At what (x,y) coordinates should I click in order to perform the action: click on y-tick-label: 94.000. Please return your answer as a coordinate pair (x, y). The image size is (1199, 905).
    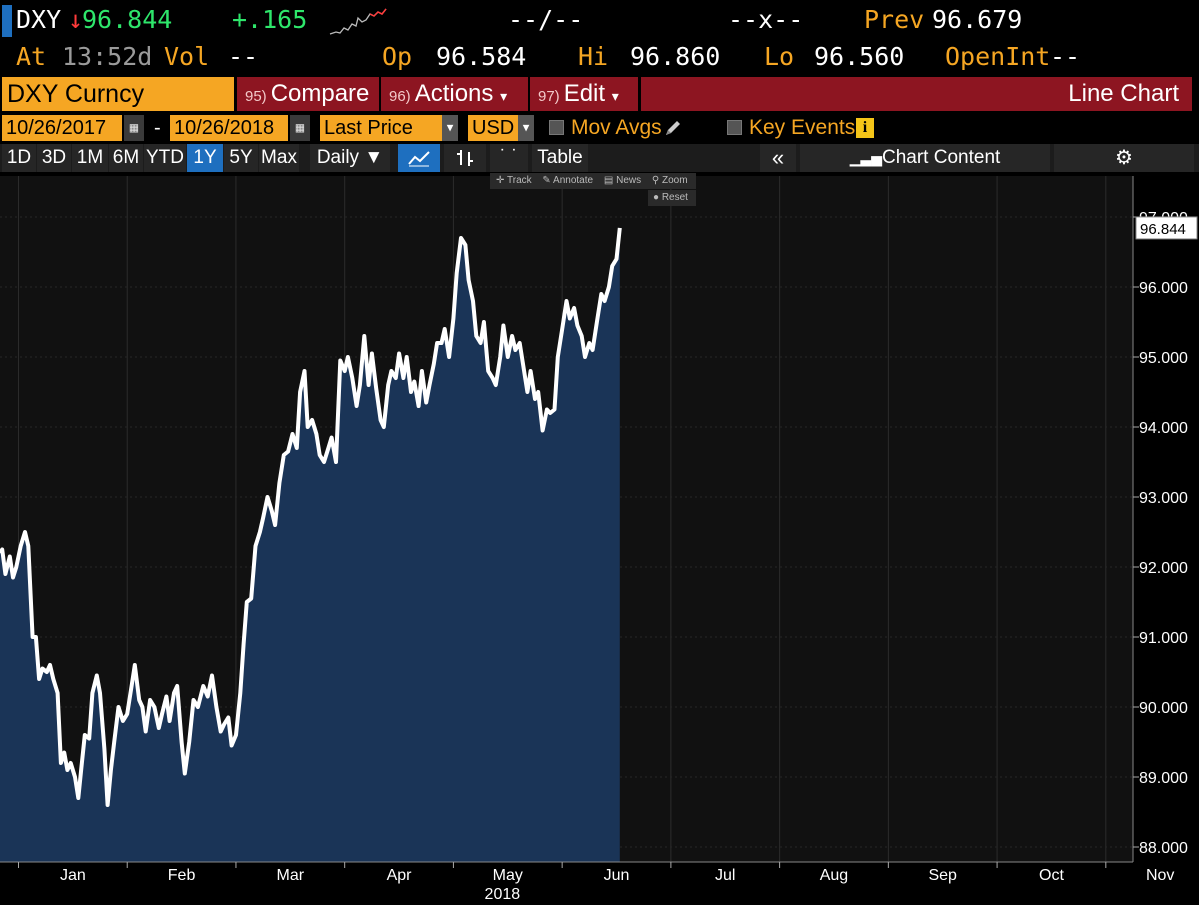
    Looking at the image, I should click on (1163, 428).